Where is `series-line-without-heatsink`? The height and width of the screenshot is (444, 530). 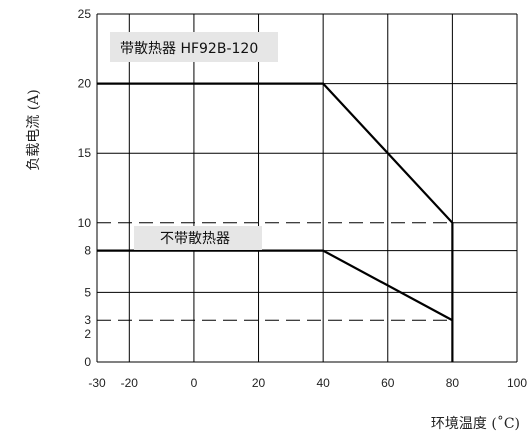
series-line-without-heatsink is located at coordinates (275, 285).